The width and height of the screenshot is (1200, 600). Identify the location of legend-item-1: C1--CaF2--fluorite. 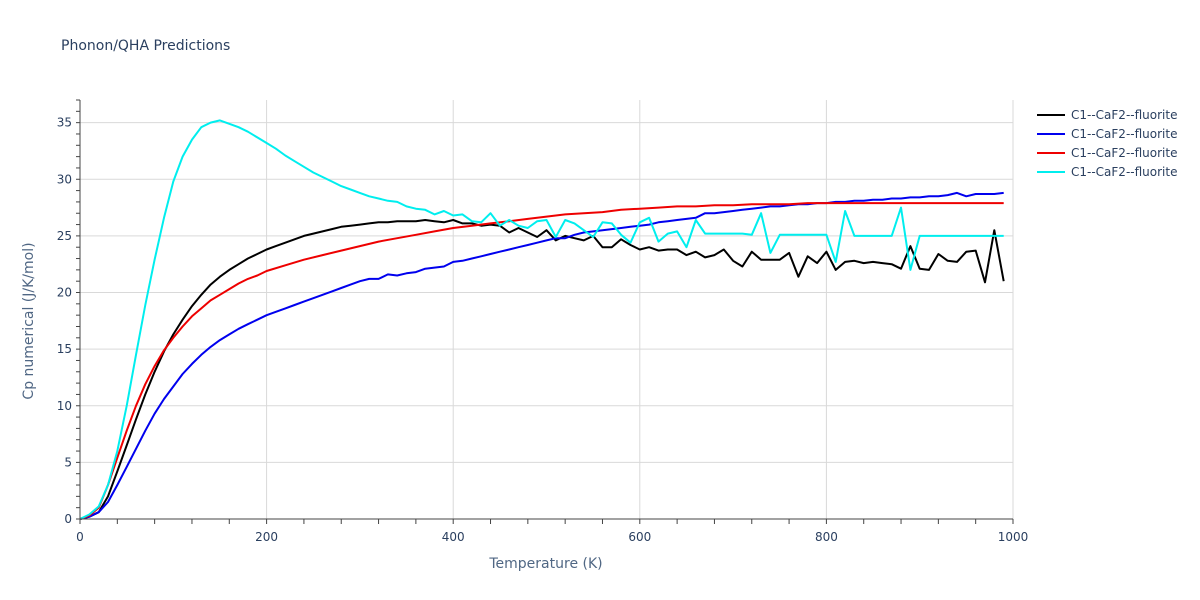
(1107, 115).